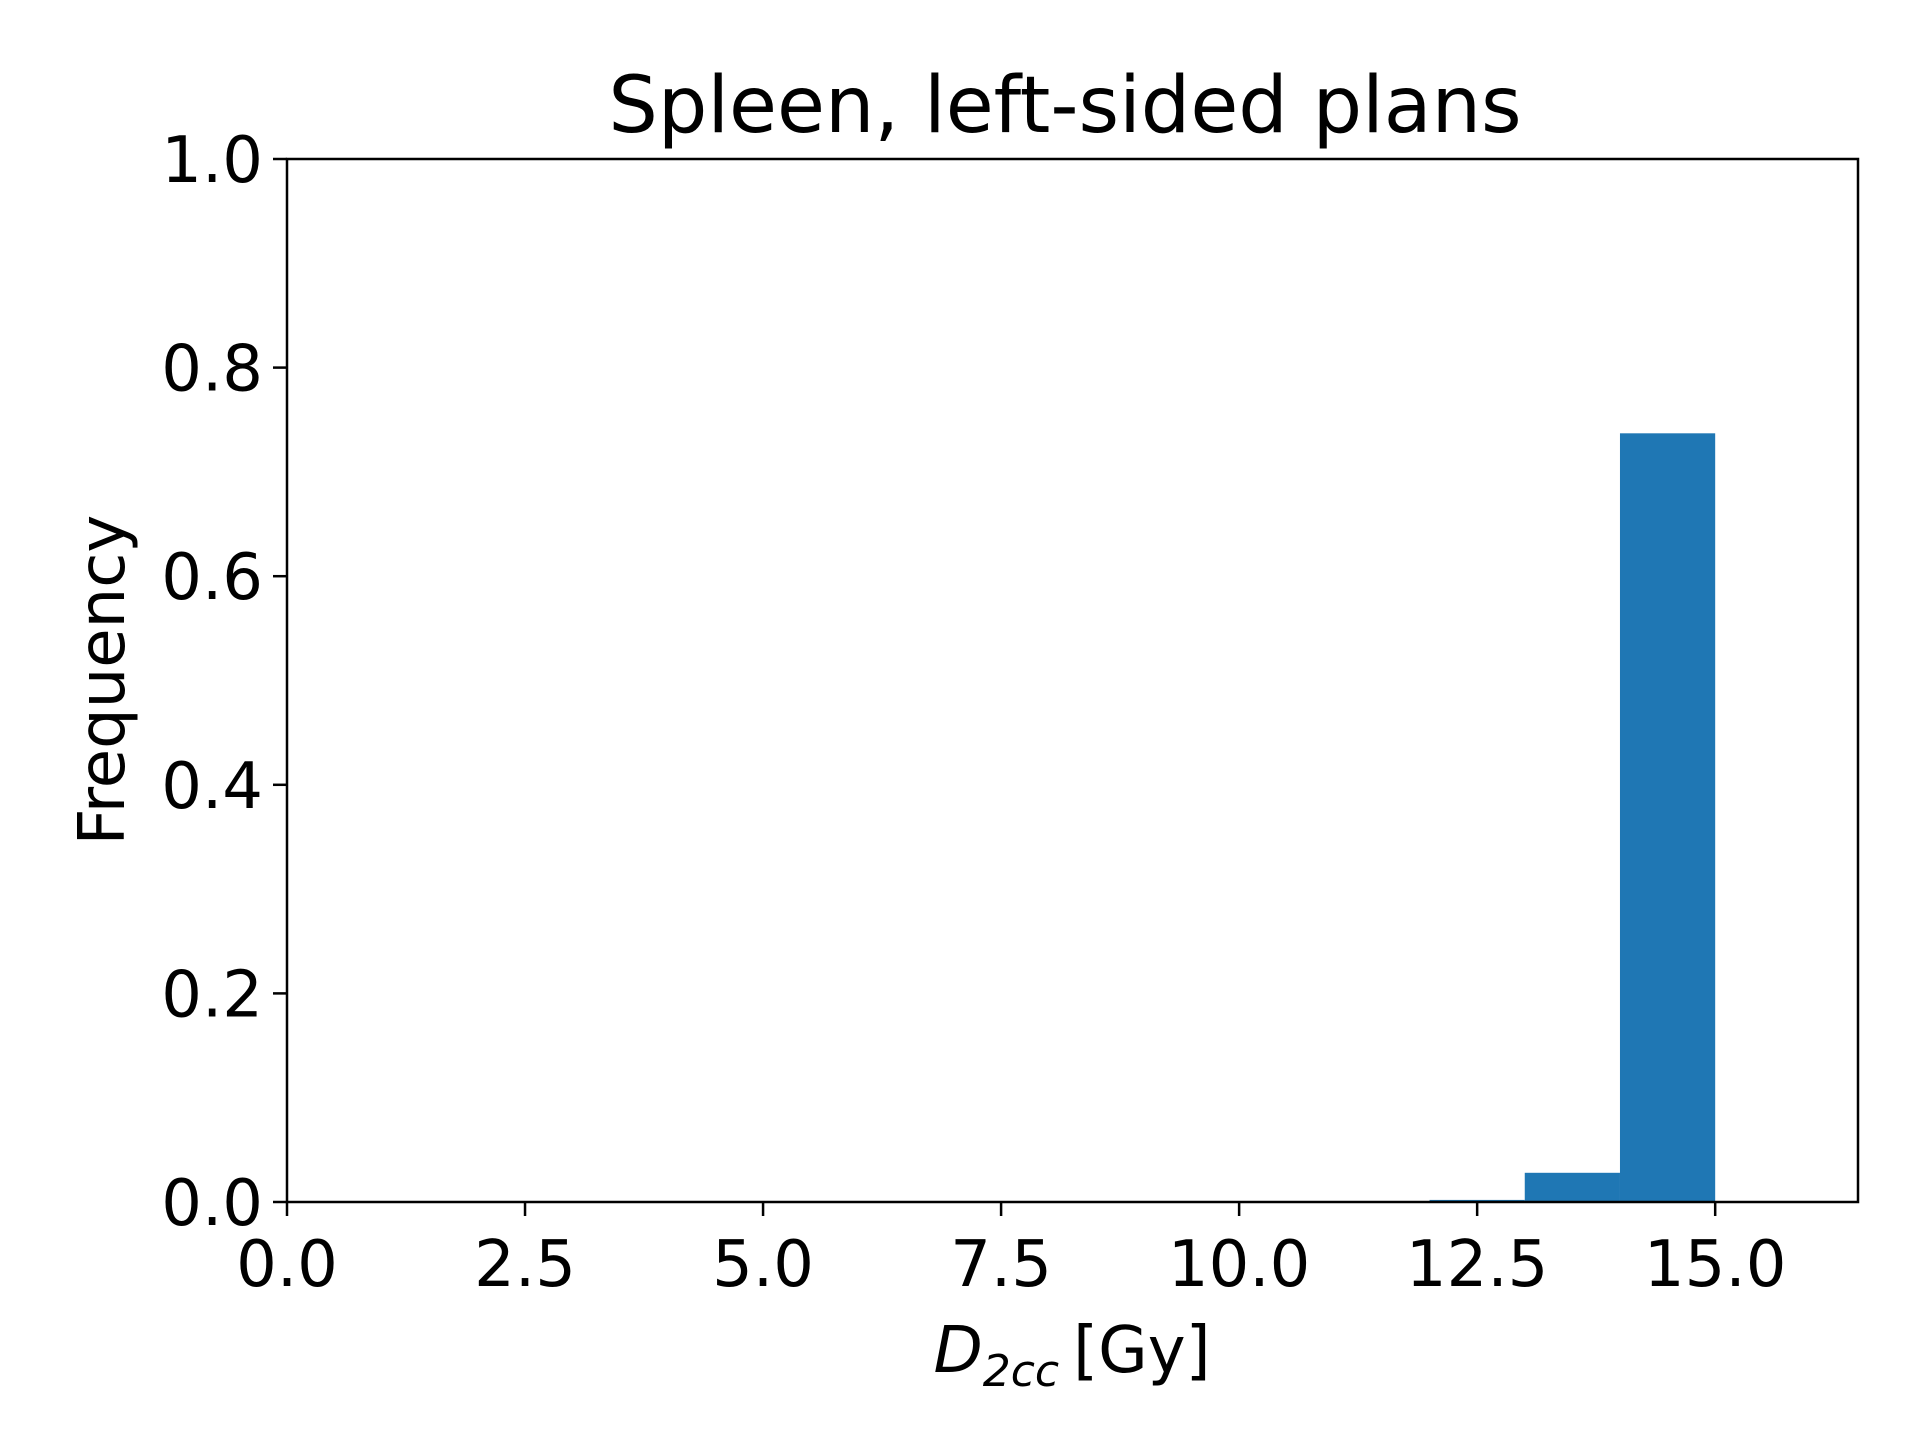 This screenshot has height=1440, width=1920. I want to click on x-tick-label-2: 5.0, so click(763, 1265).